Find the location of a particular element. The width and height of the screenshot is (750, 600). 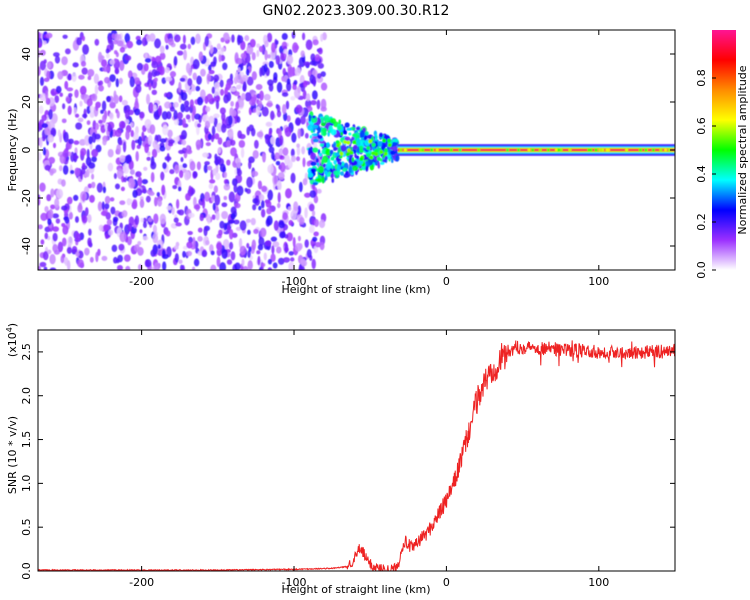

y-tick-label: 1.5 is located at coordinates (26, 440).